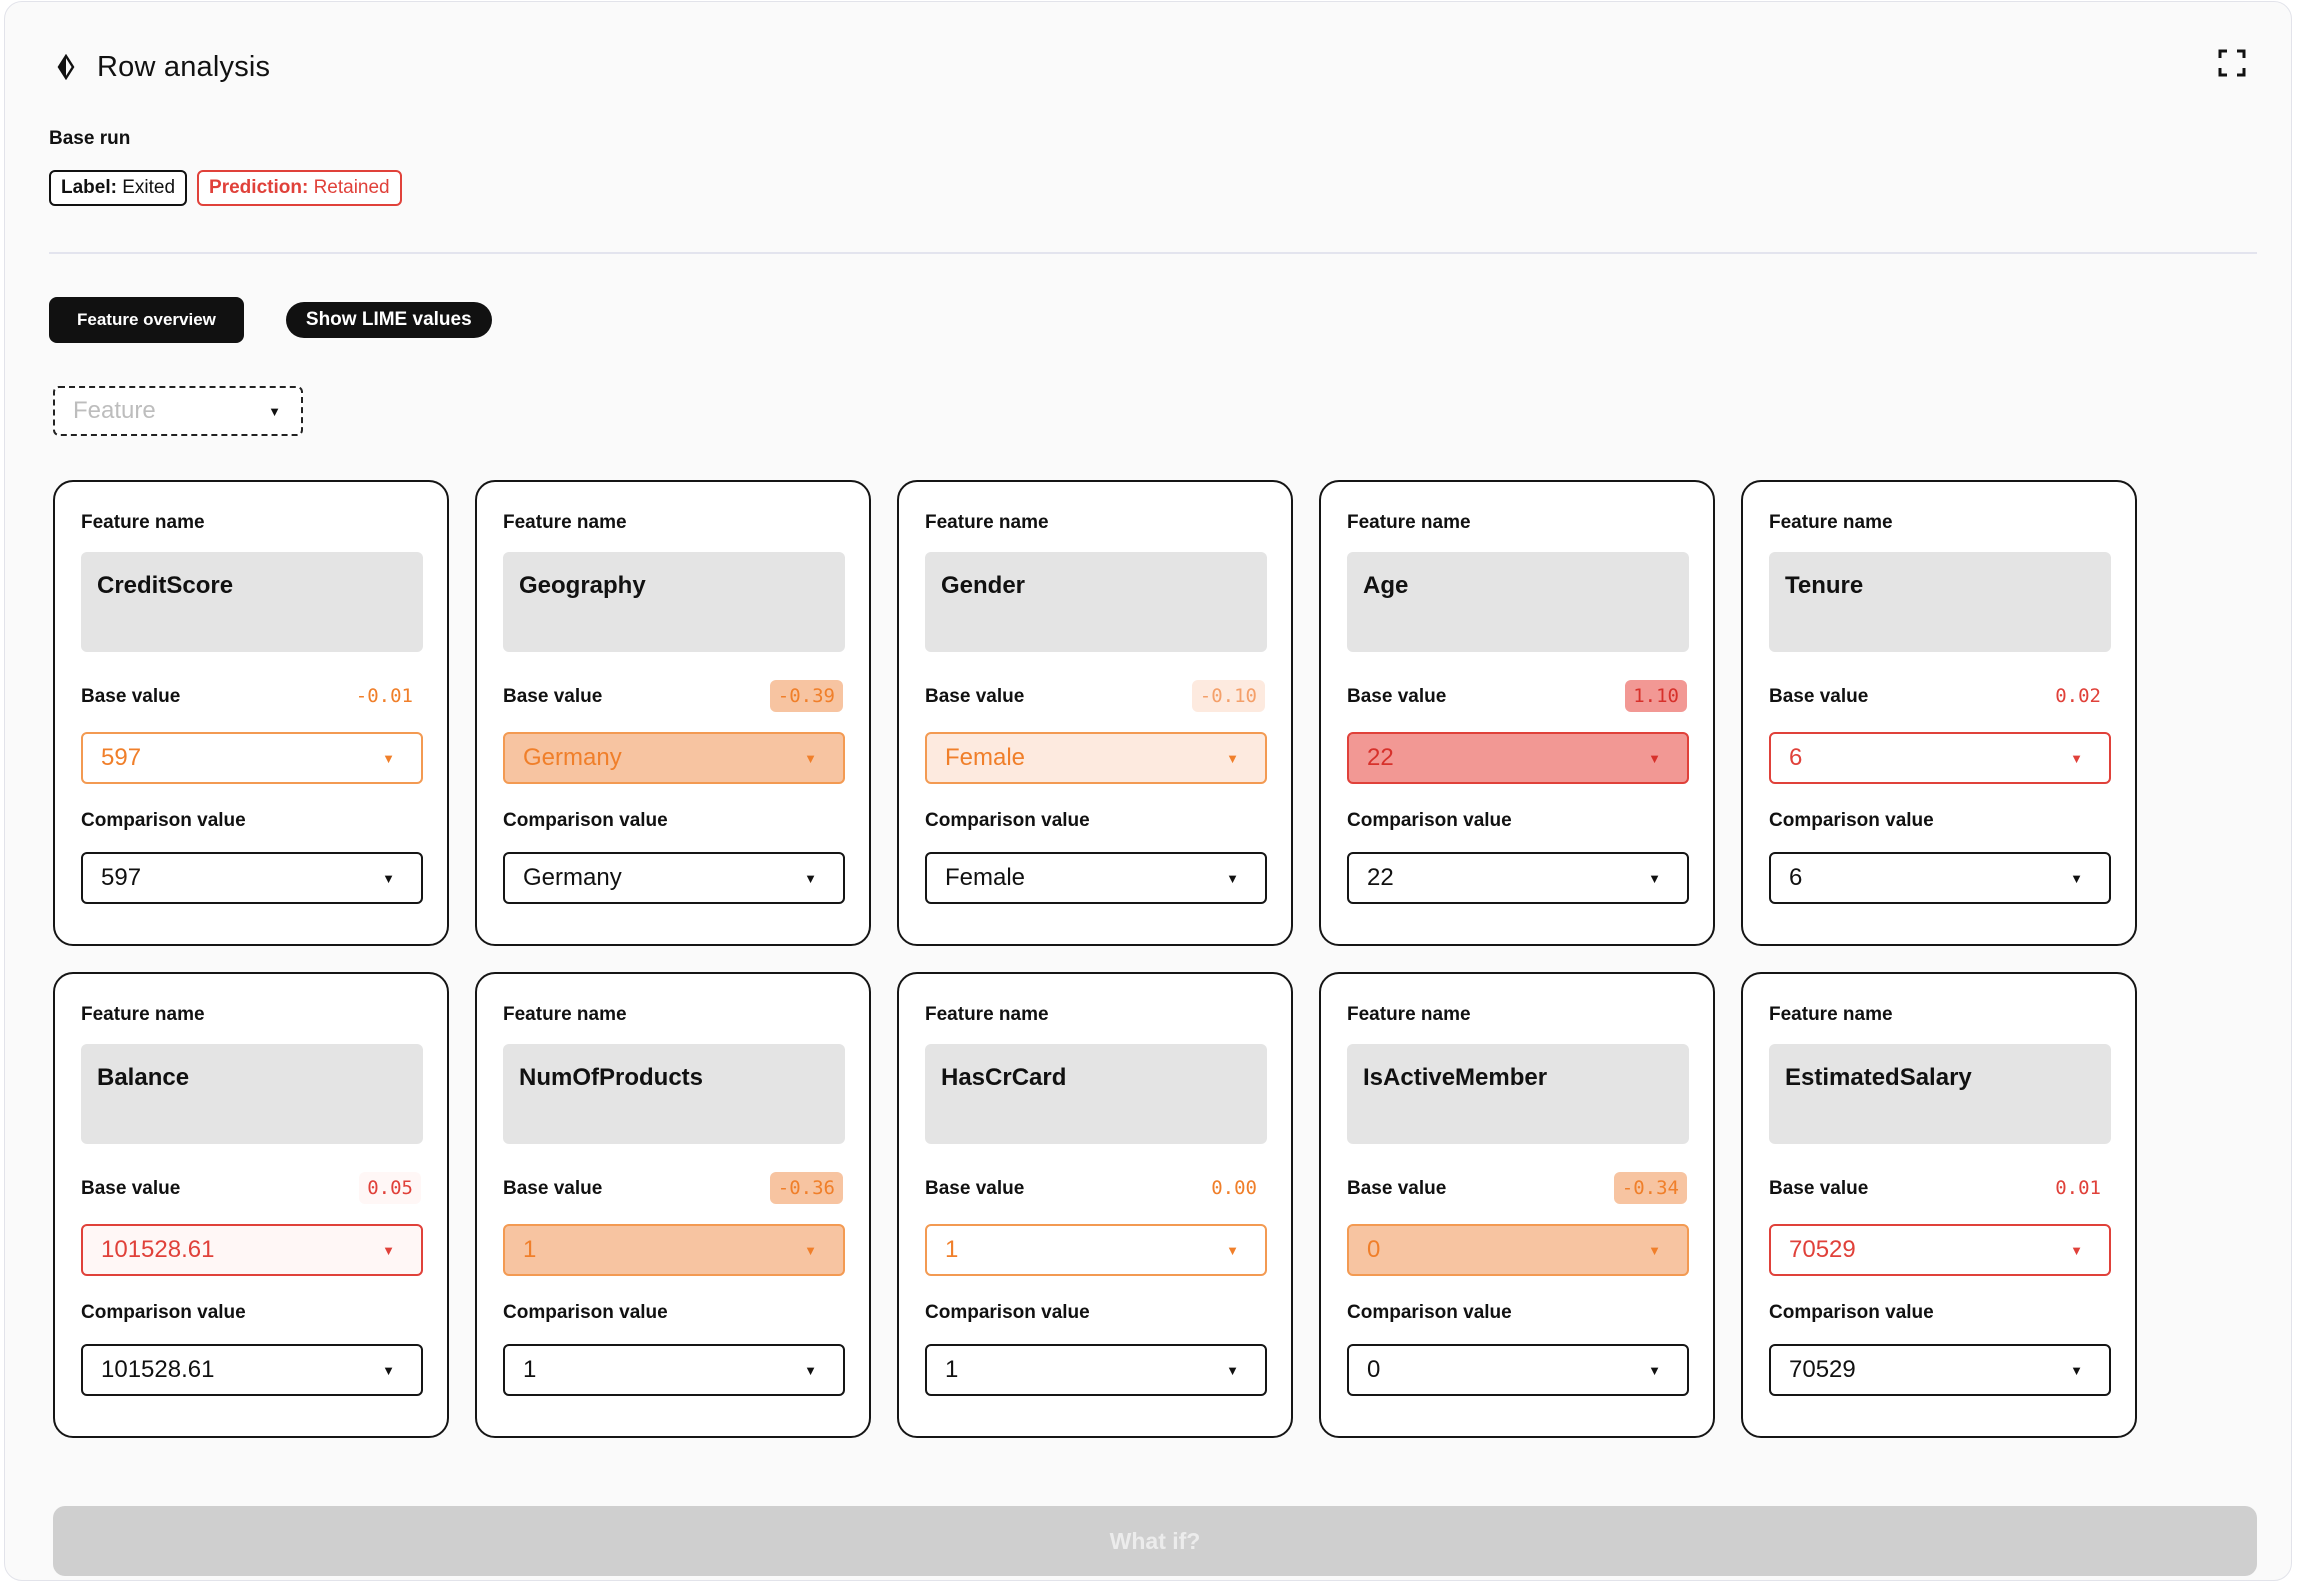  I want to click on expand-icon, so click(2232, 63).